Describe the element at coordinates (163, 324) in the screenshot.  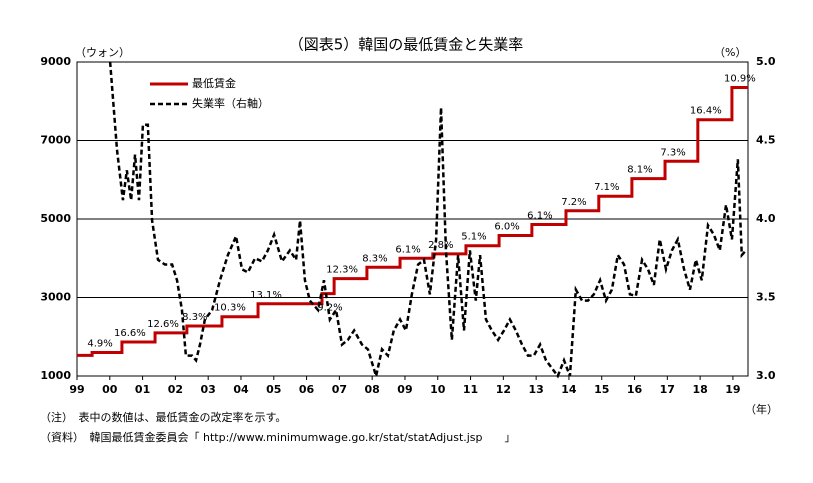
I see `change-label: 12.6%` at that location.